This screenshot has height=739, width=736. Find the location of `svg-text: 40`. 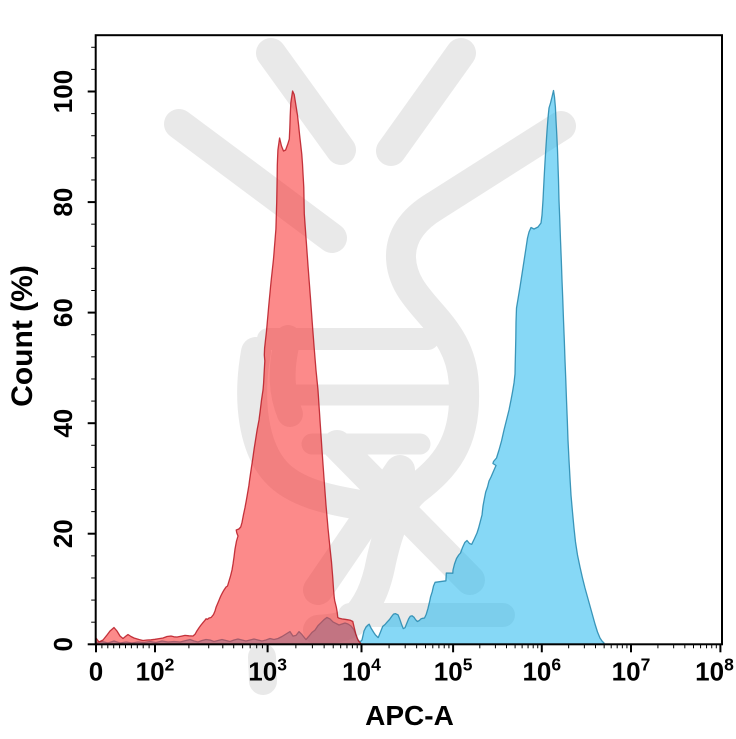

svg-text: 40 is located at coordinates (63, 423).